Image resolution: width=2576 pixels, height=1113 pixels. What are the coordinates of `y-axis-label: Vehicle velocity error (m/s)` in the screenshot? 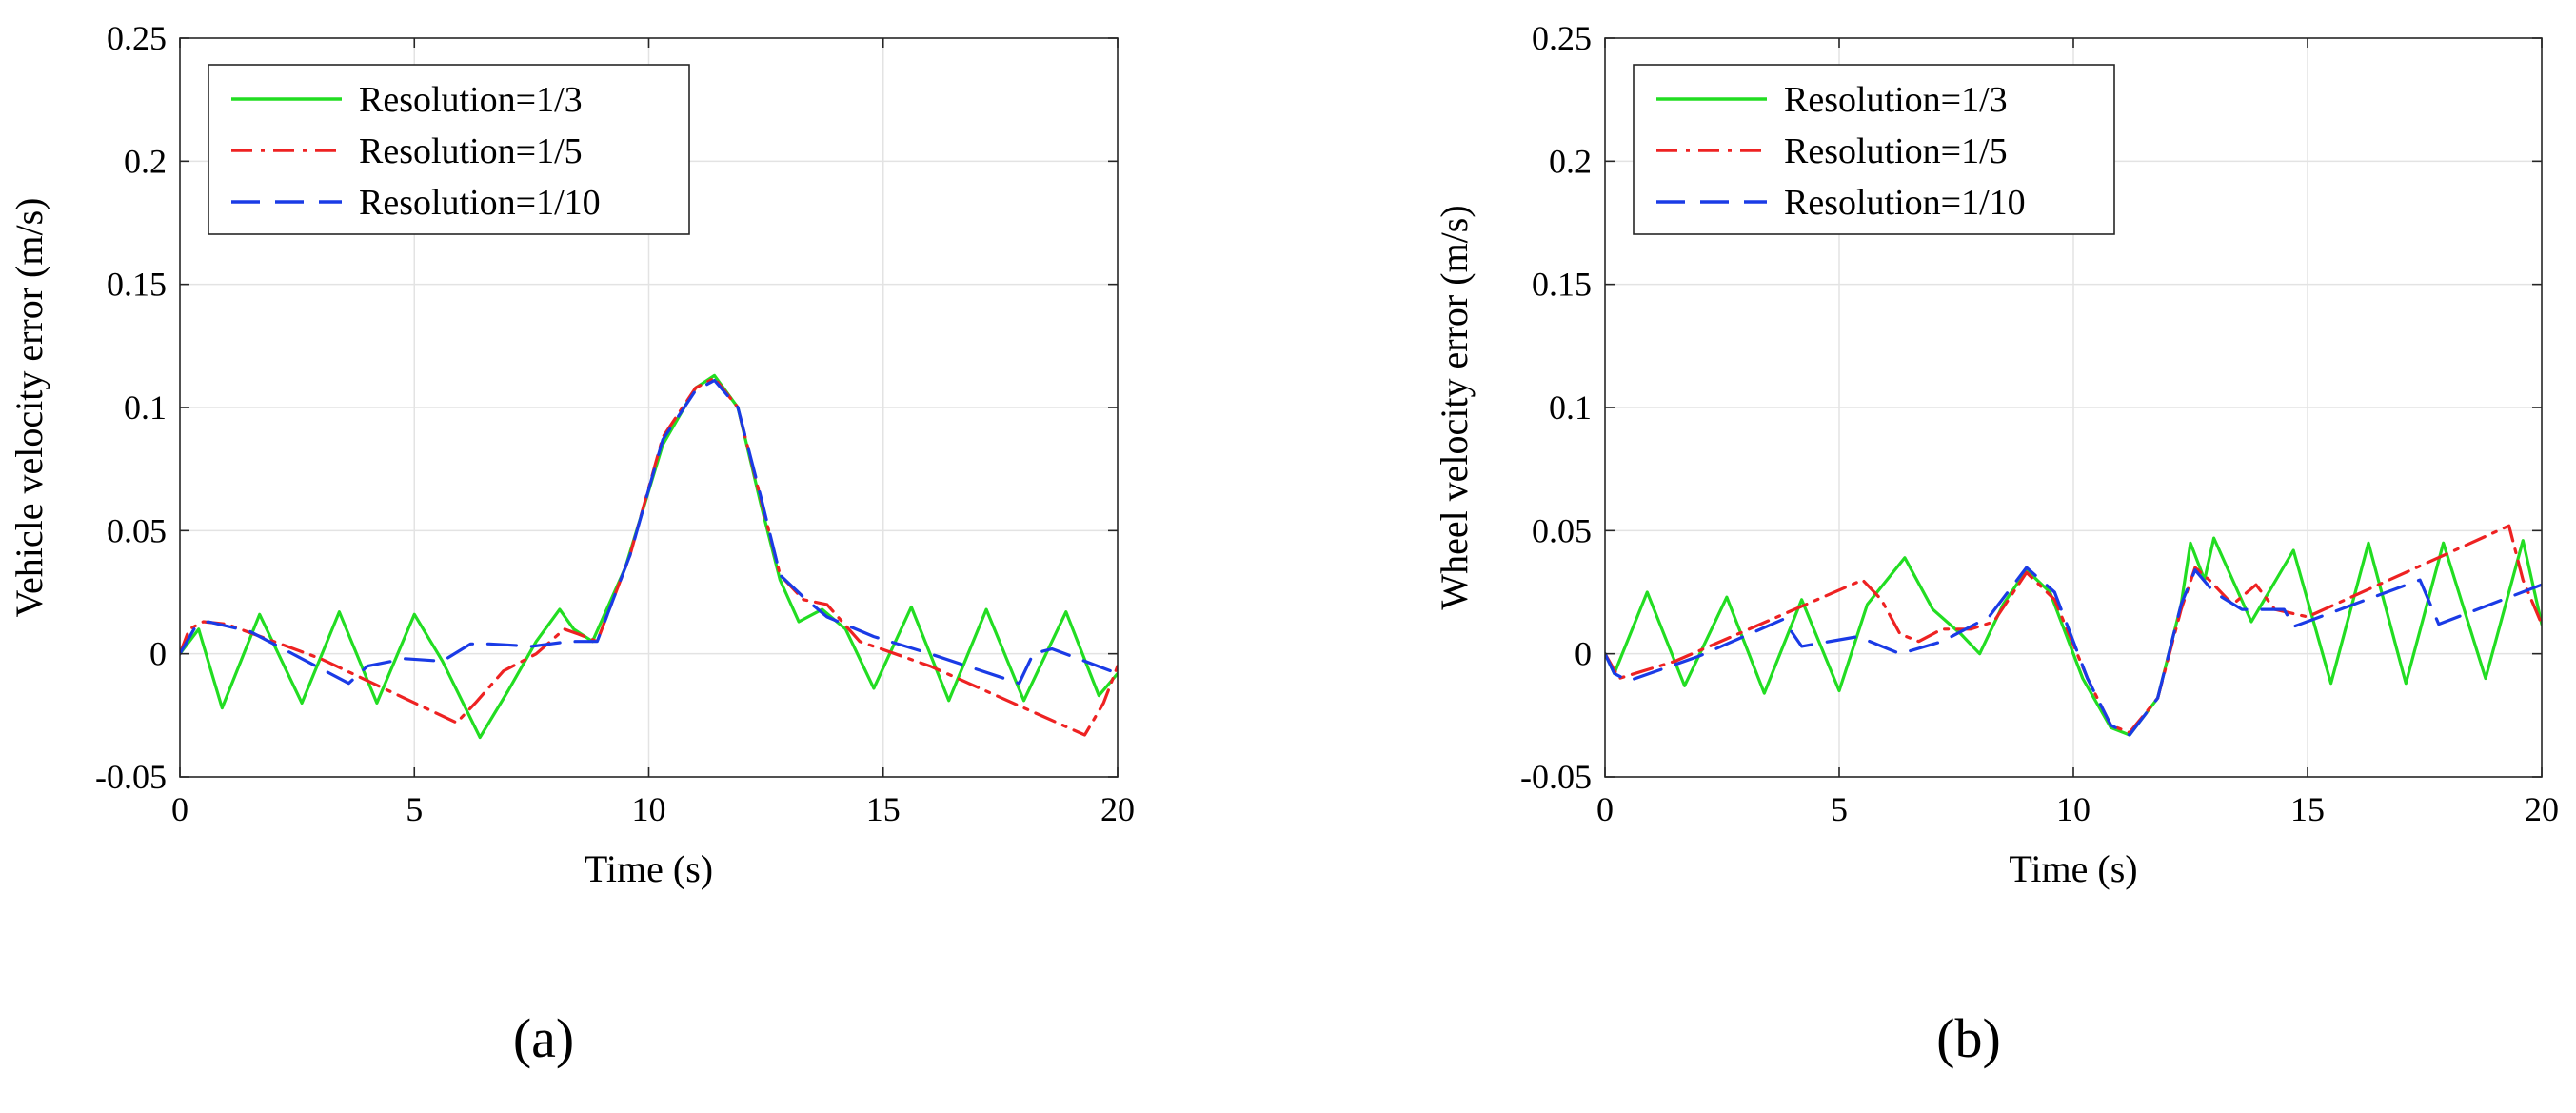 It's located at (29, 408).